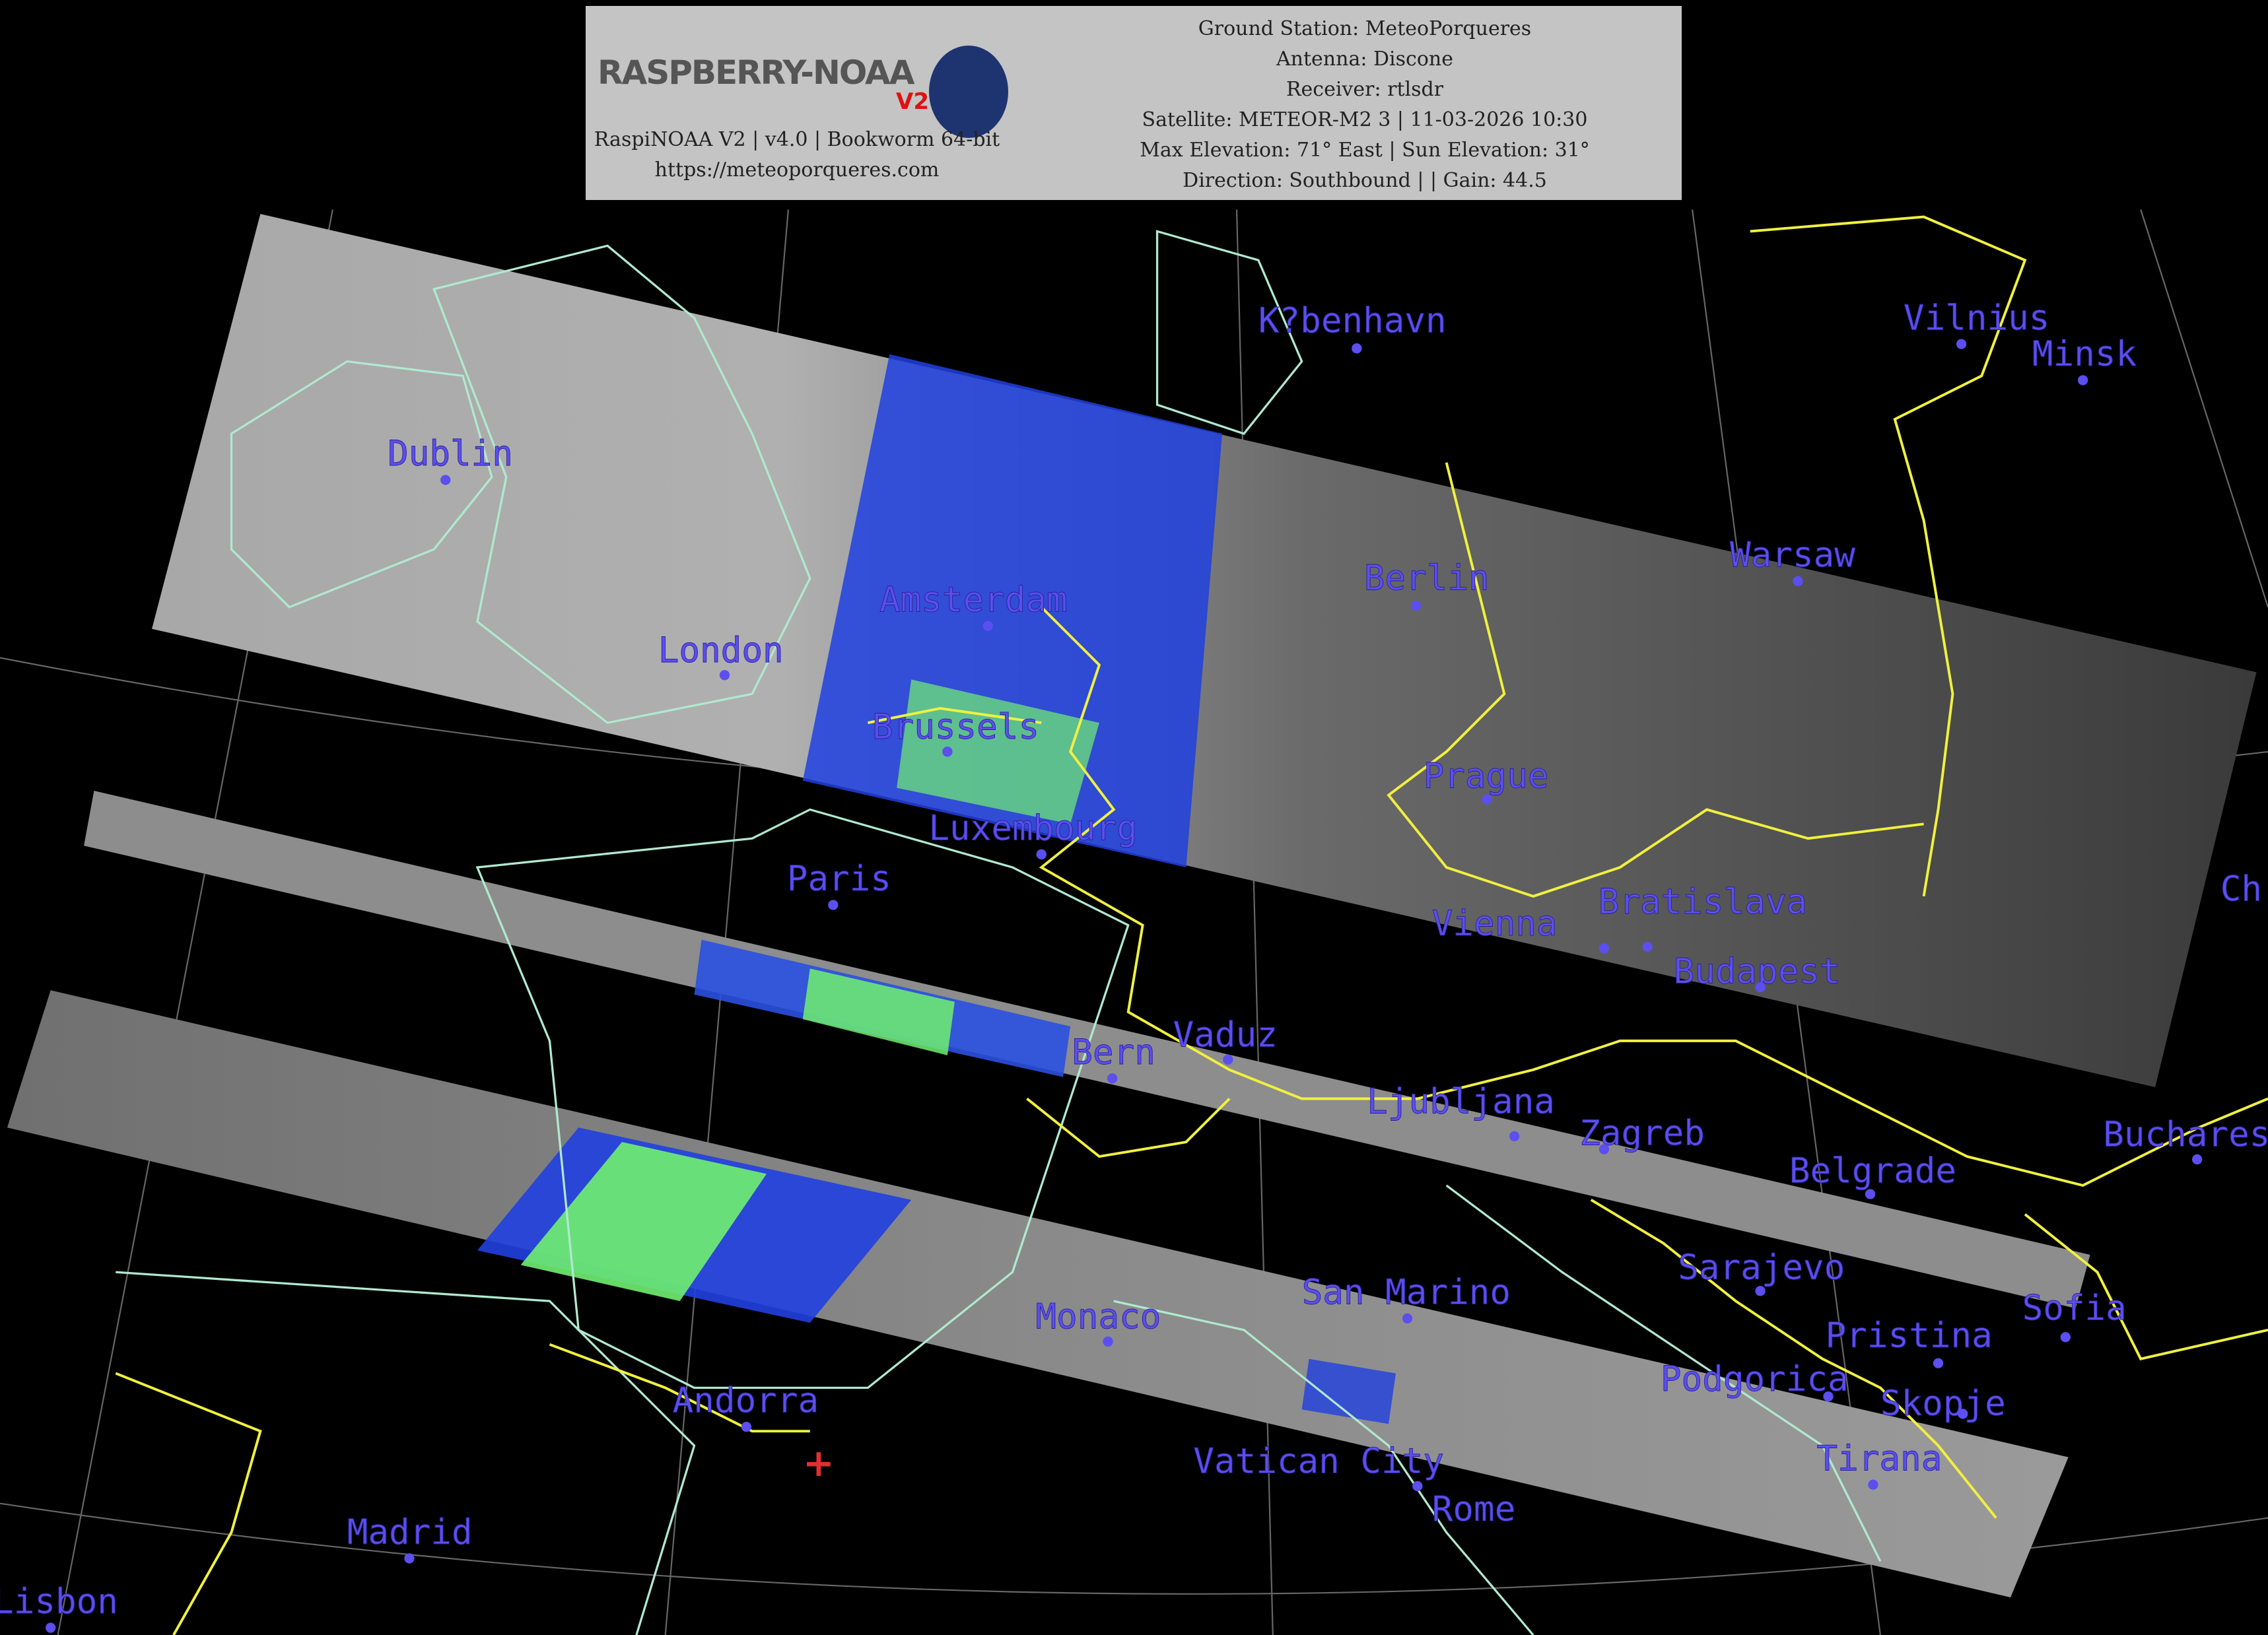 This screenshot has width=2268, height=1635. Describe the element at coordinates (2066, 1337) in the screenshot. I see `city-dot-sofia` at that location.